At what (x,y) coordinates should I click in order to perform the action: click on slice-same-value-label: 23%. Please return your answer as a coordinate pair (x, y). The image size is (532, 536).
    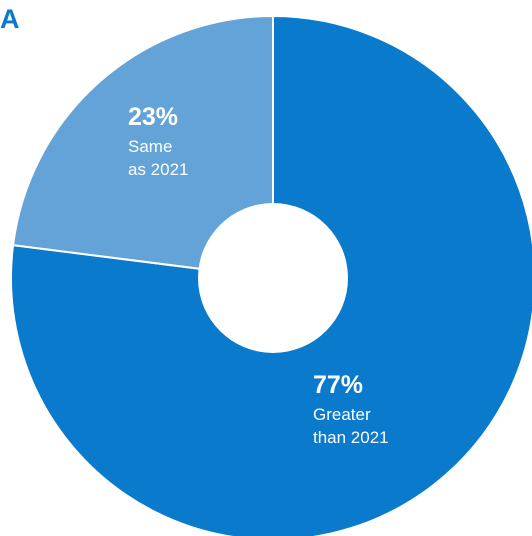
    Looking at the image, I should click on (153, 117).